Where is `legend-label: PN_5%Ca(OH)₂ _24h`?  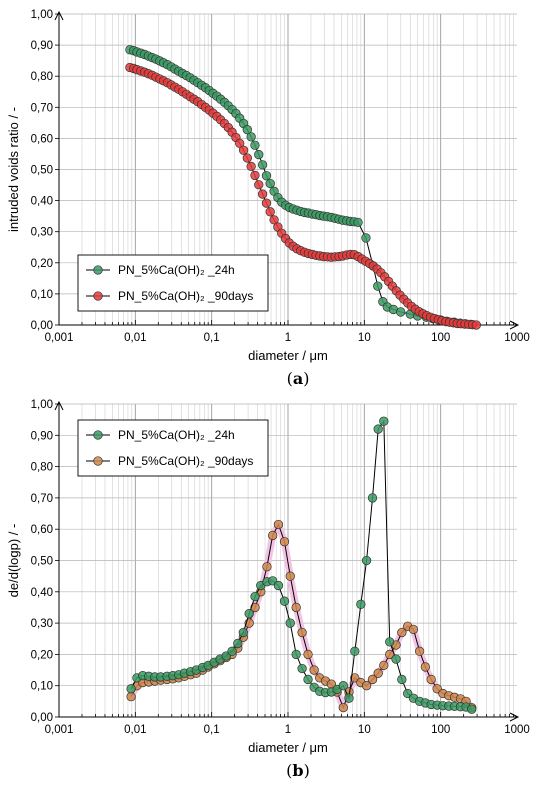
legend-label: PN_5%Ca(OH)₂ _24h is located at coordinates (176, 435).